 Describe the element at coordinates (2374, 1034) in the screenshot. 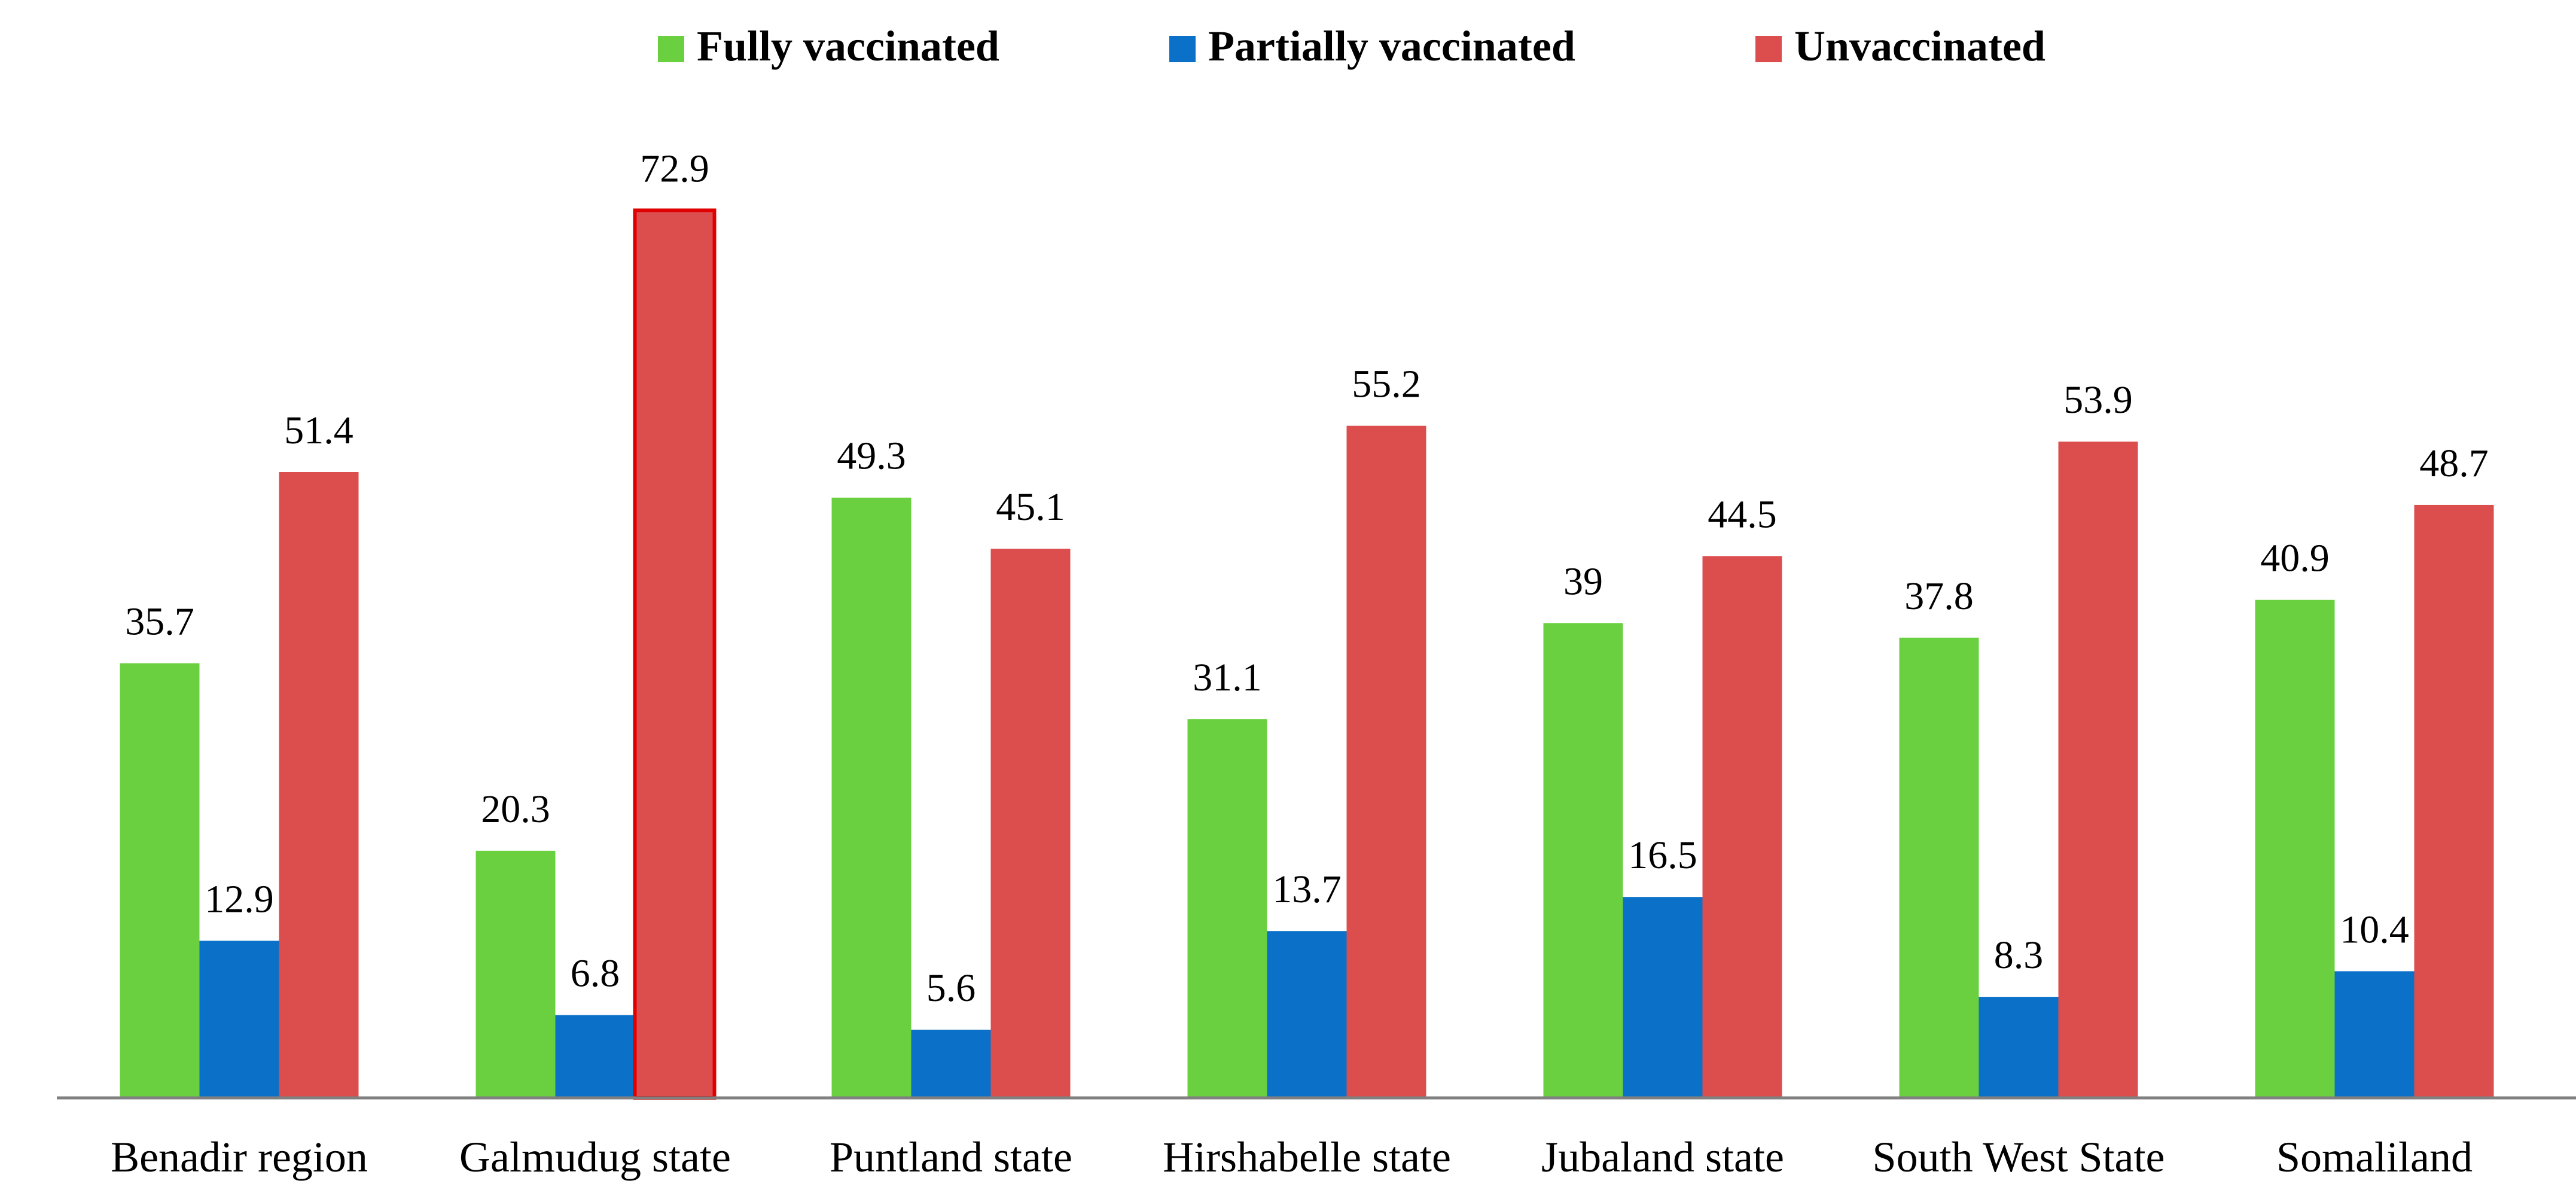

I see `bar-partially-vaccinated-somaliland` at that location.